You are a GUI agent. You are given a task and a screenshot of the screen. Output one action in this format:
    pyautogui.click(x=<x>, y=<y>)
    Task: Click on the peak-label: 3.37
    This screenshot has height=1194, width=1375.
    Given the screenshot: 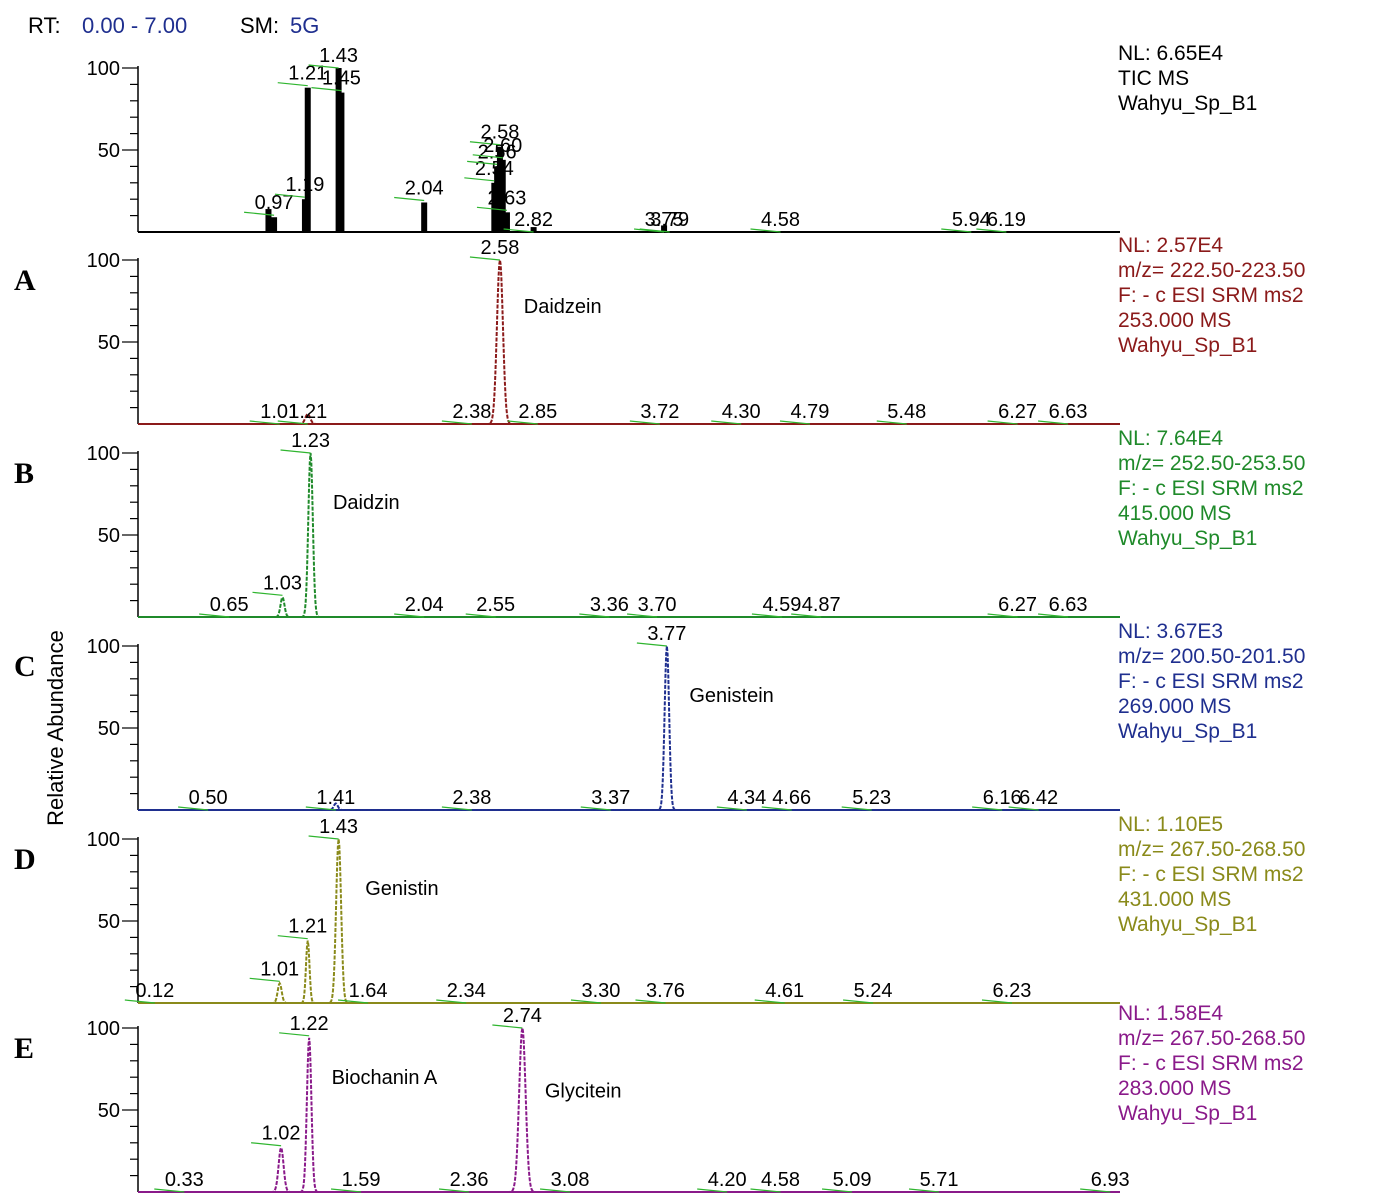 What is the action you would take?
    pyautogui.click(x=610, y=798)
    